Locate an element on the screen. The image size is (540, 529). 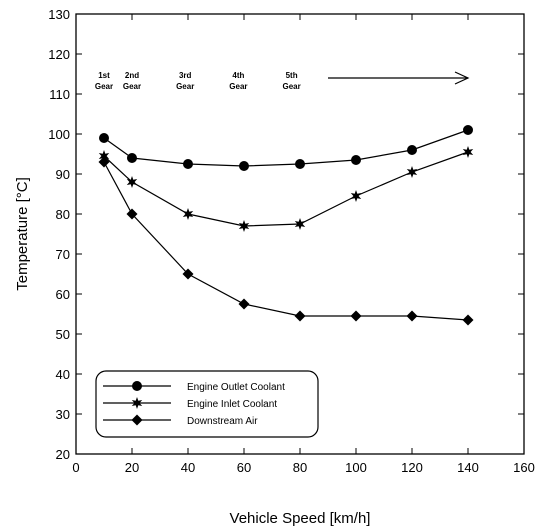
x-axis-title: Vehicle Speed [km/h] is located at coordinates (300, 518).